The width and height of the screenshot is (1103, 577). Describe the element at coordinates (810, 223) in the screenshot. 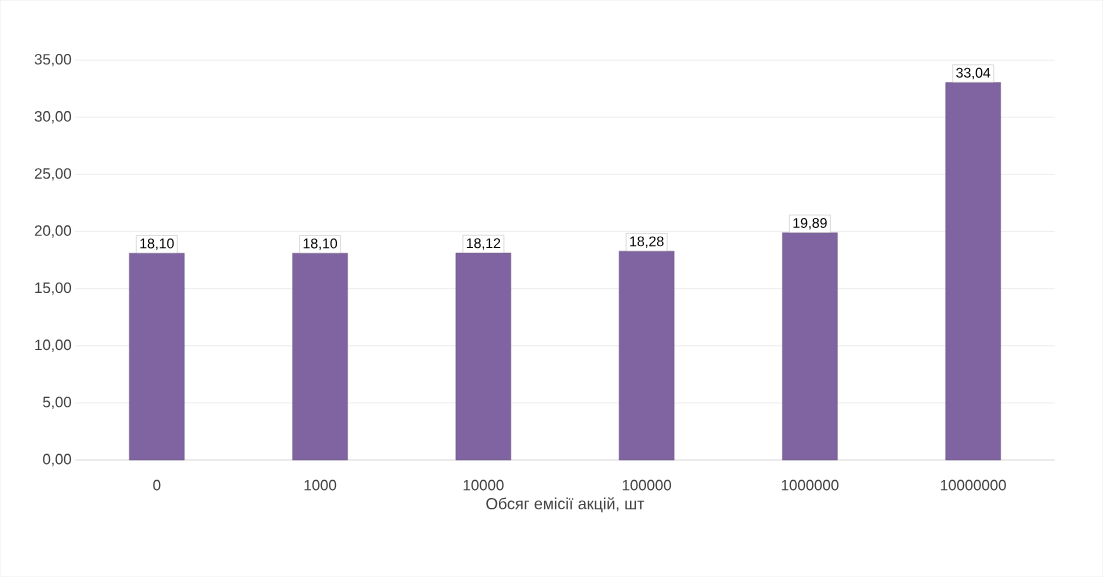

I see `data-label: 19,89` at that location.